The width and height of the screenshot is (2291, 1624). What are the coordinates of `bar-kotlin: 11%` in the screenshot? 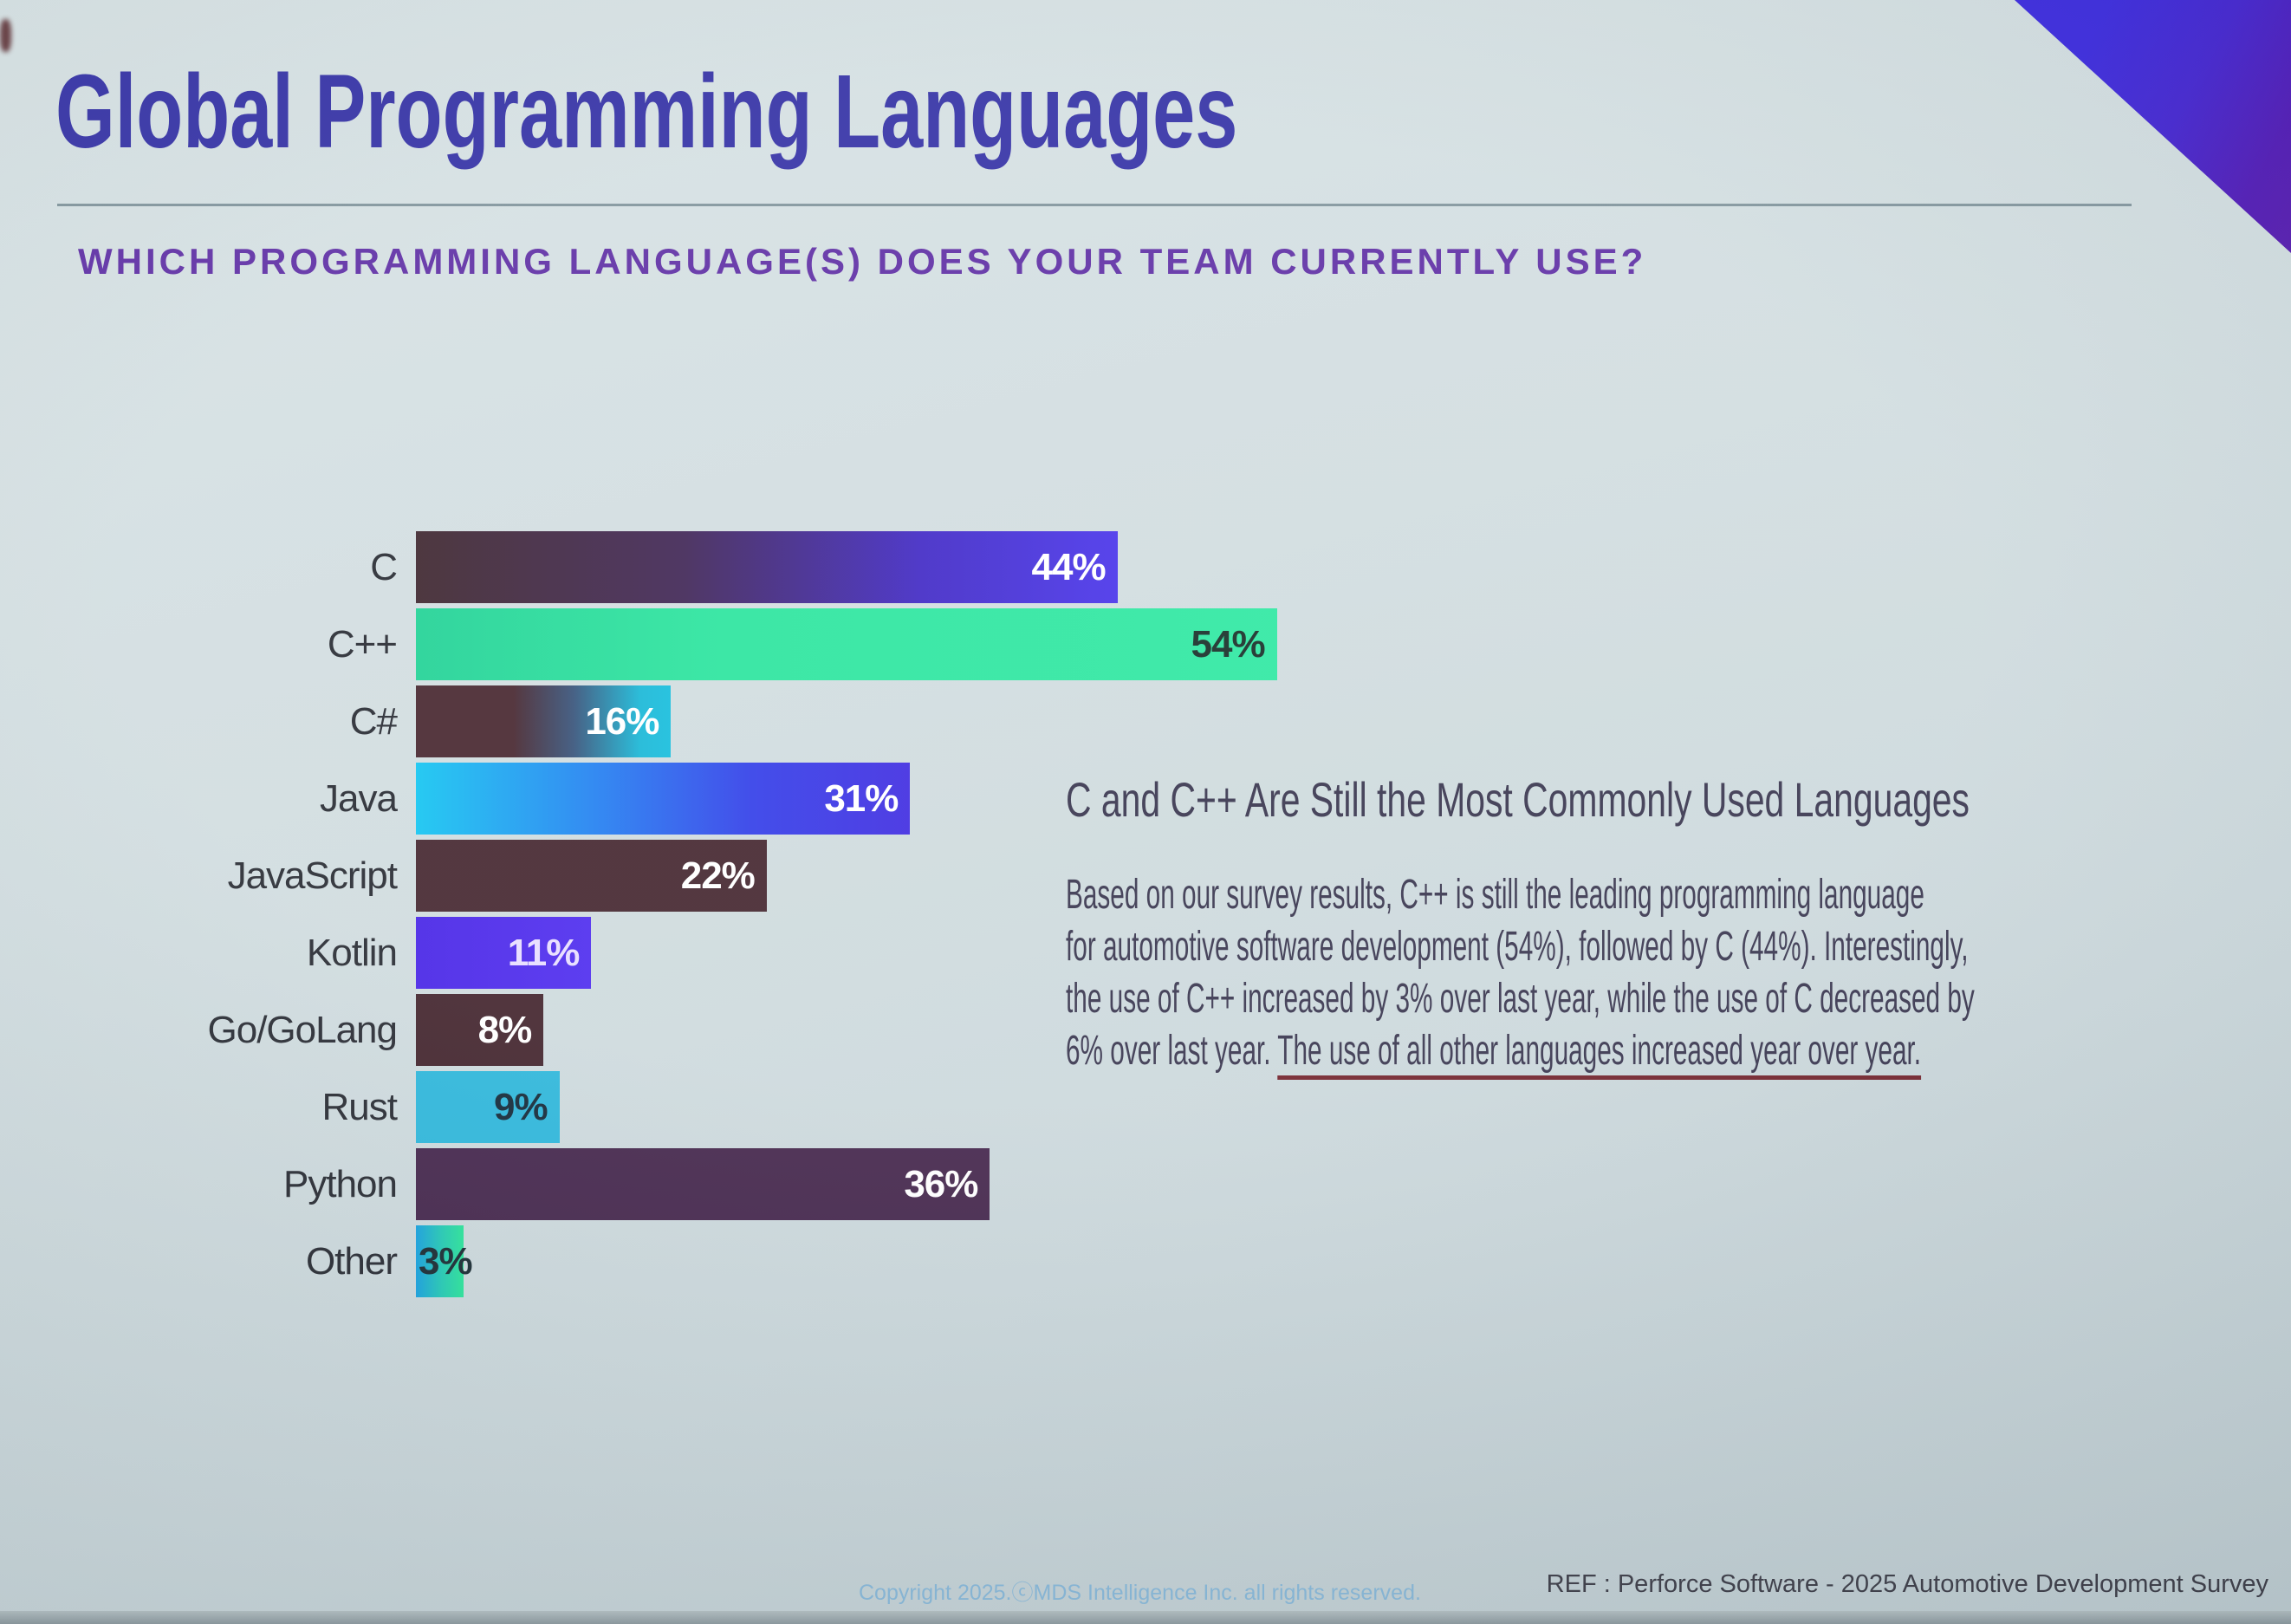 It's located at (504, 953).